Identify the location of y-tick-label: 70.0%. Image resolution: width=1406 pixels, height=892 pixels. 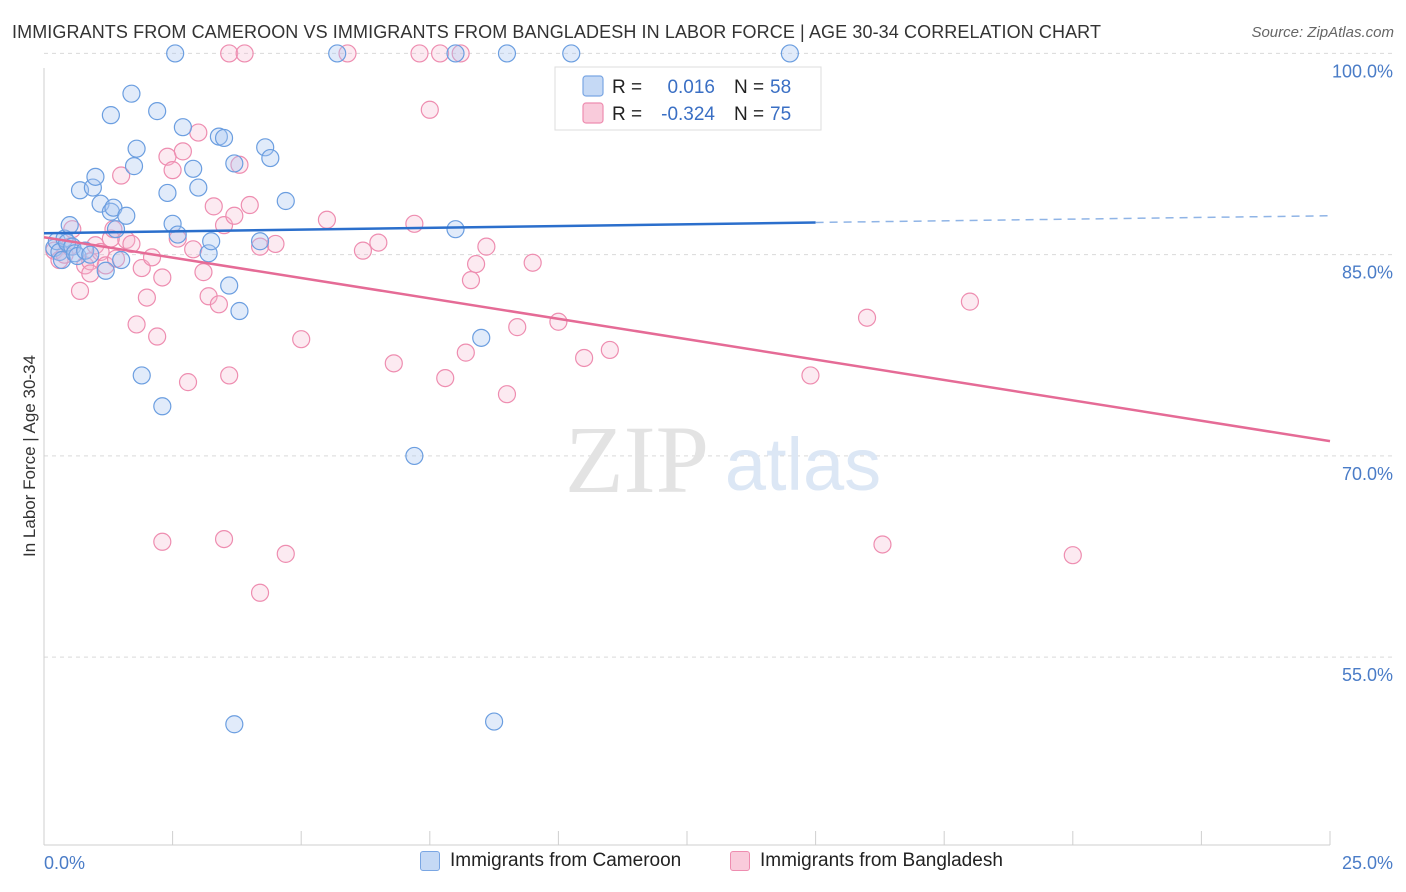
(1367, 474).